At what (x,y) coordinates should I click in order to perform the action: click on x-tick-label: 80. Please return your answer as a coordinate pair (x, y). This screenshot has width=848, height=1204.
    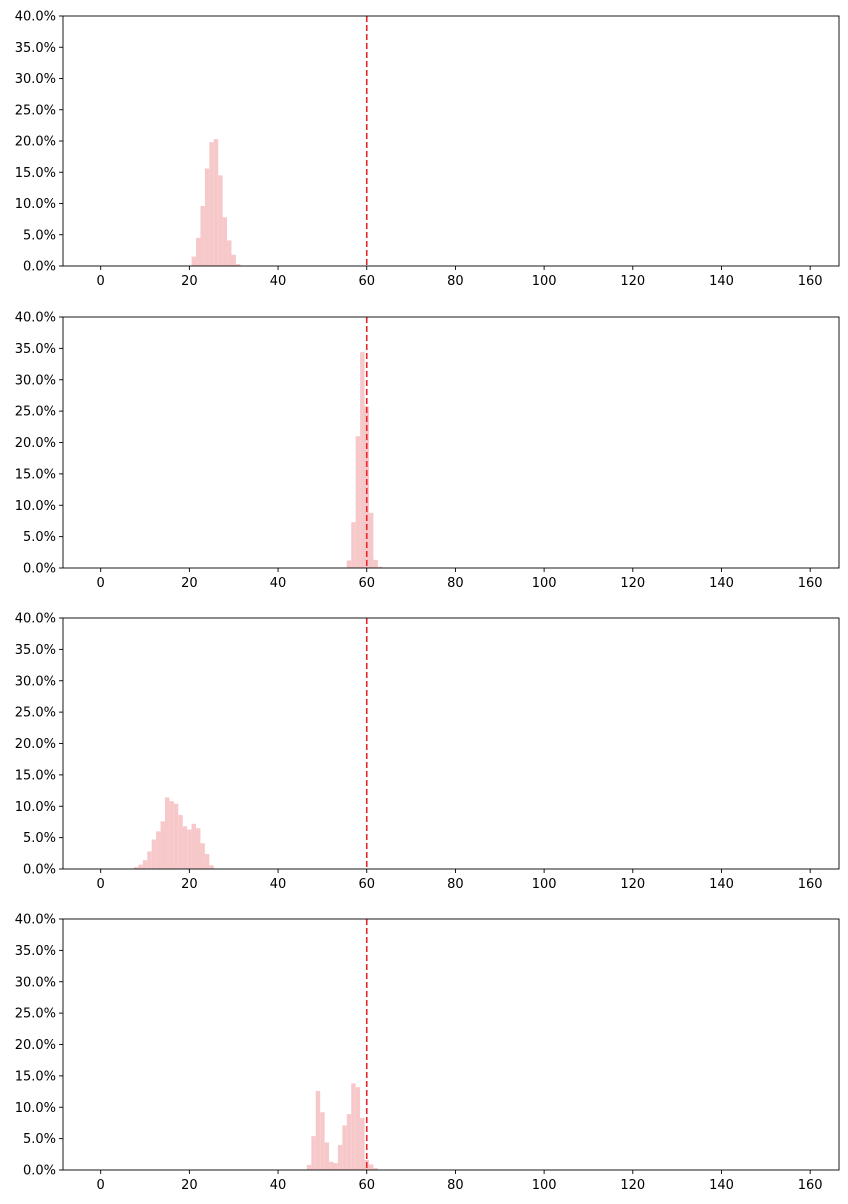
    Looking at the image, I should click on (455, 1185).